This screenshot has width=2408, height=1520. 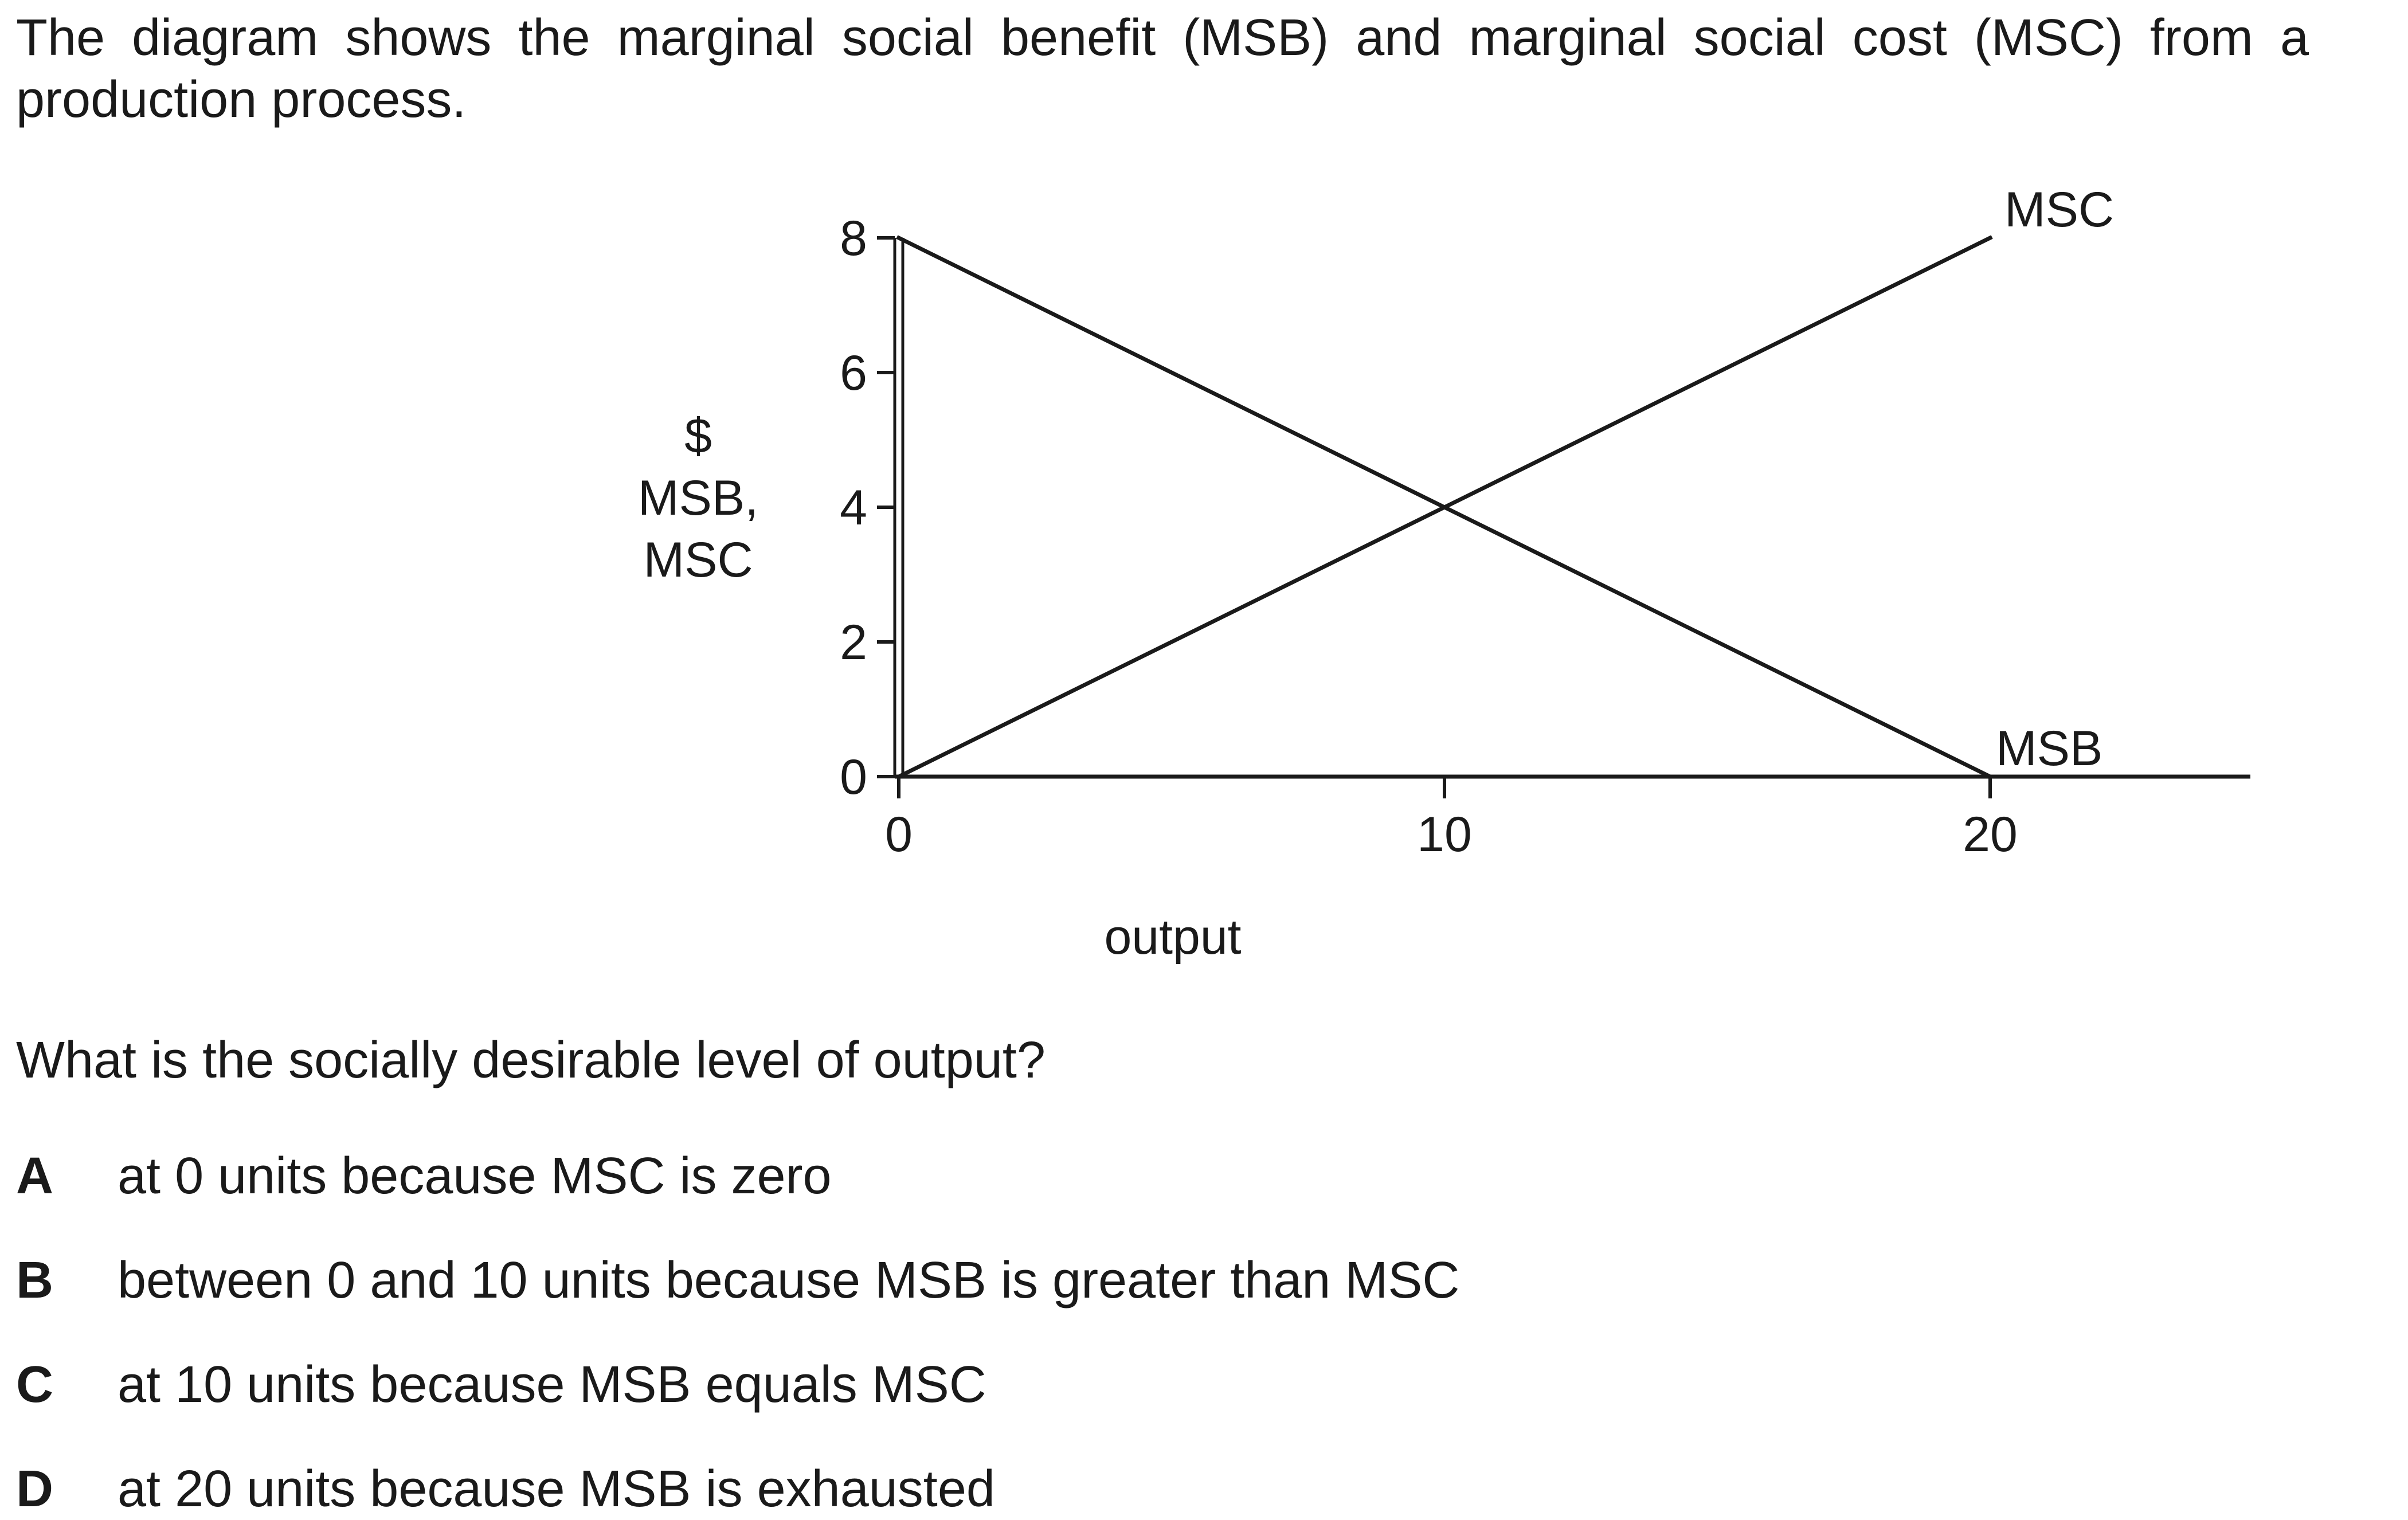 What do you see at coordinates (1172, 937) in the screenshot?
I see `x-axis-title: output` at bounding box center [1172, 937].